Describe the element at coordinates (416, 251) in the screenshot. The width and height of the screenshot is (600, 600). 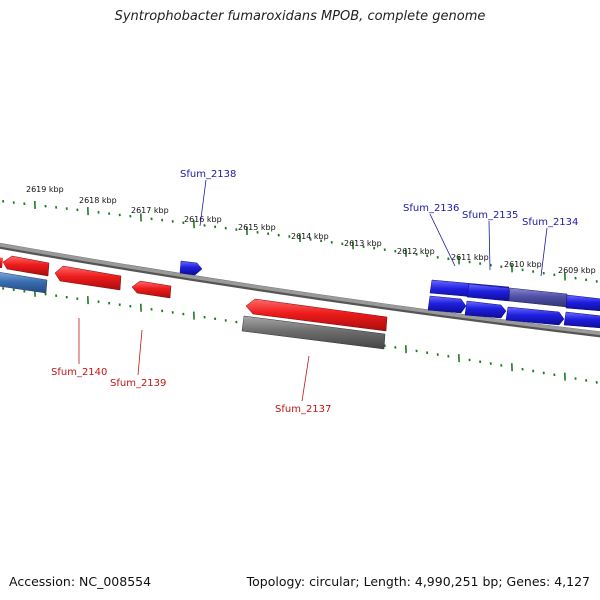
I see `kbp-label: 2612 kbp` at that location.